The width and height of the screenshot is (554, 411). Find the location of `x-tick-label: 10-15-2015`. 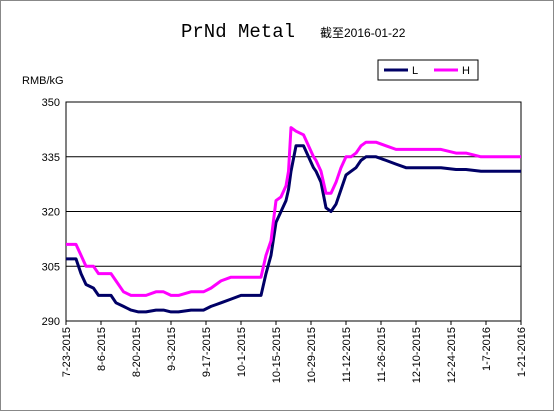

x-tick-label: 10-15-2015 is located at coordinates (277, 355).